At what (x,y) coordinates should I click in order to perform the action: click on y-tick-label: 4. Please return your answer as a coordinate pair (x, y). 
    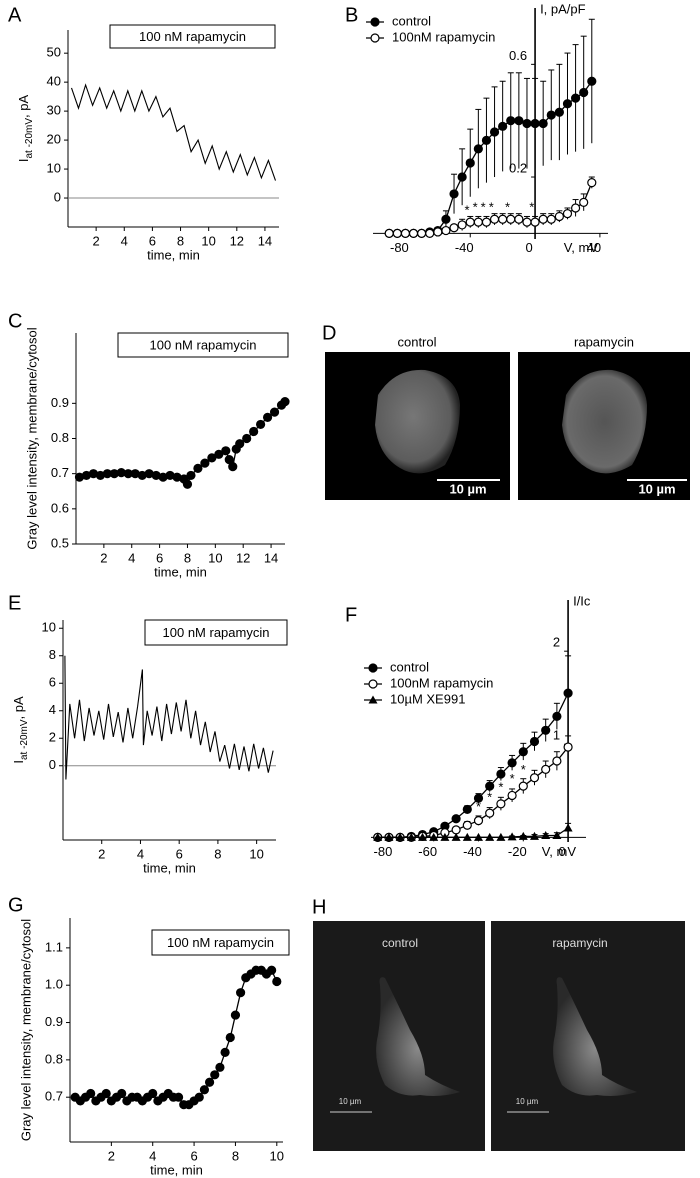
    Looking at the image, I should click on (52, 709).